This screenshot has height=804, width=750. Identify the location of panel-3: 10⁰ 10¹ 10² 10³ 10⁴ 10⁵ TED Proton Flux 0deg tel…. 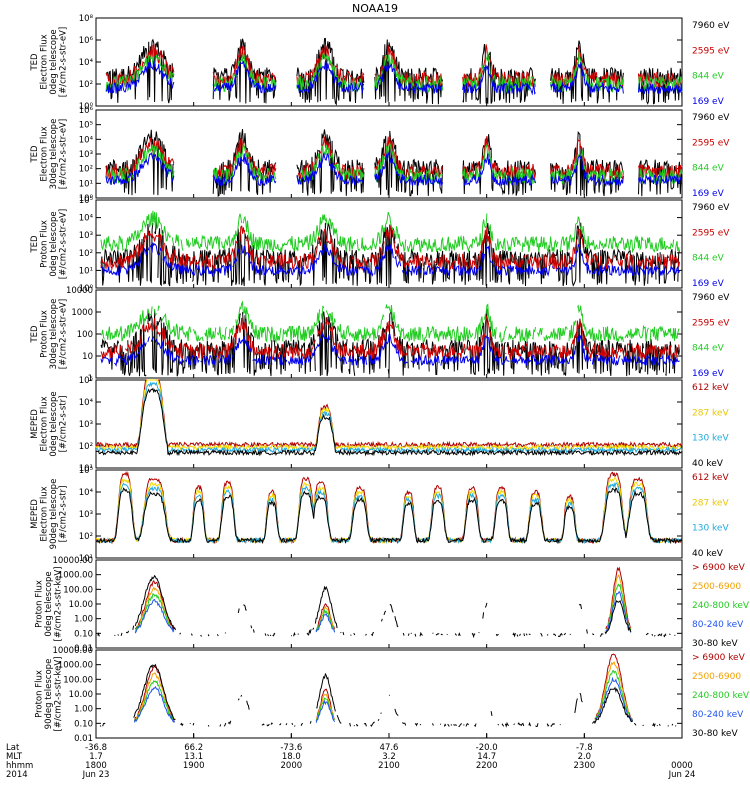
(380, 245).